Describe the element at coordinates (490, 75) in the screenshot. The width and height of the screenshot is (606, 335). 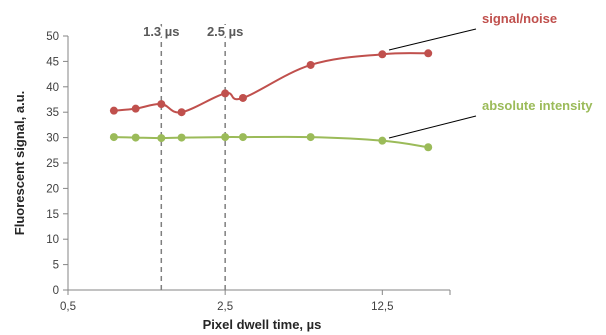
I see `labels-layer: signal/noise absolute intensity` at that location.